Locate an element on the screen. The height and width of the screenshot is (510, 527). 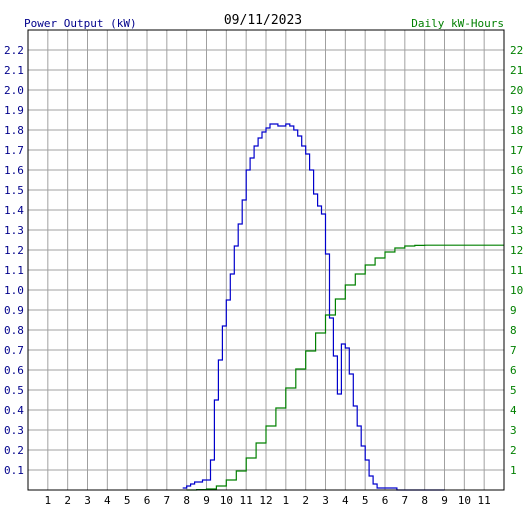
right-tick-label: 9 is located at coordinates (513, 310).